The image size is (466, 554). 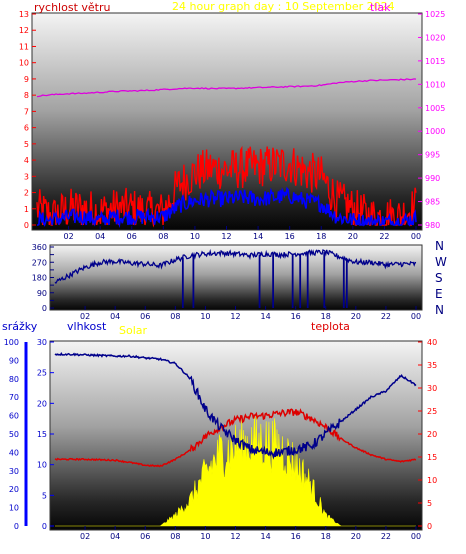 I want to click on pressure-y-tick-label: 1020, so click(x=435, y=37).